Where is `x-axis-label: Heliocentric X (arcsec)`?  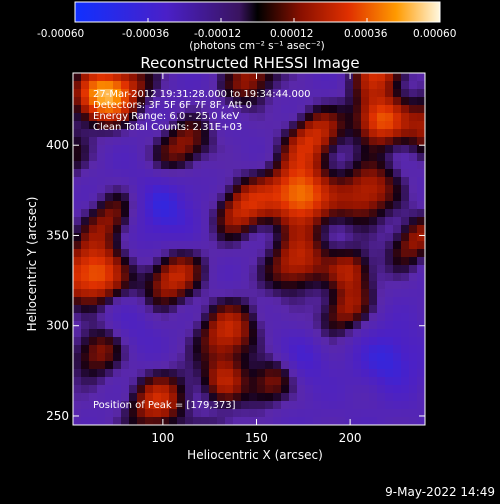 x-axis-label: Heliocentric X (arcsec) is located at coordinates (255, 455).